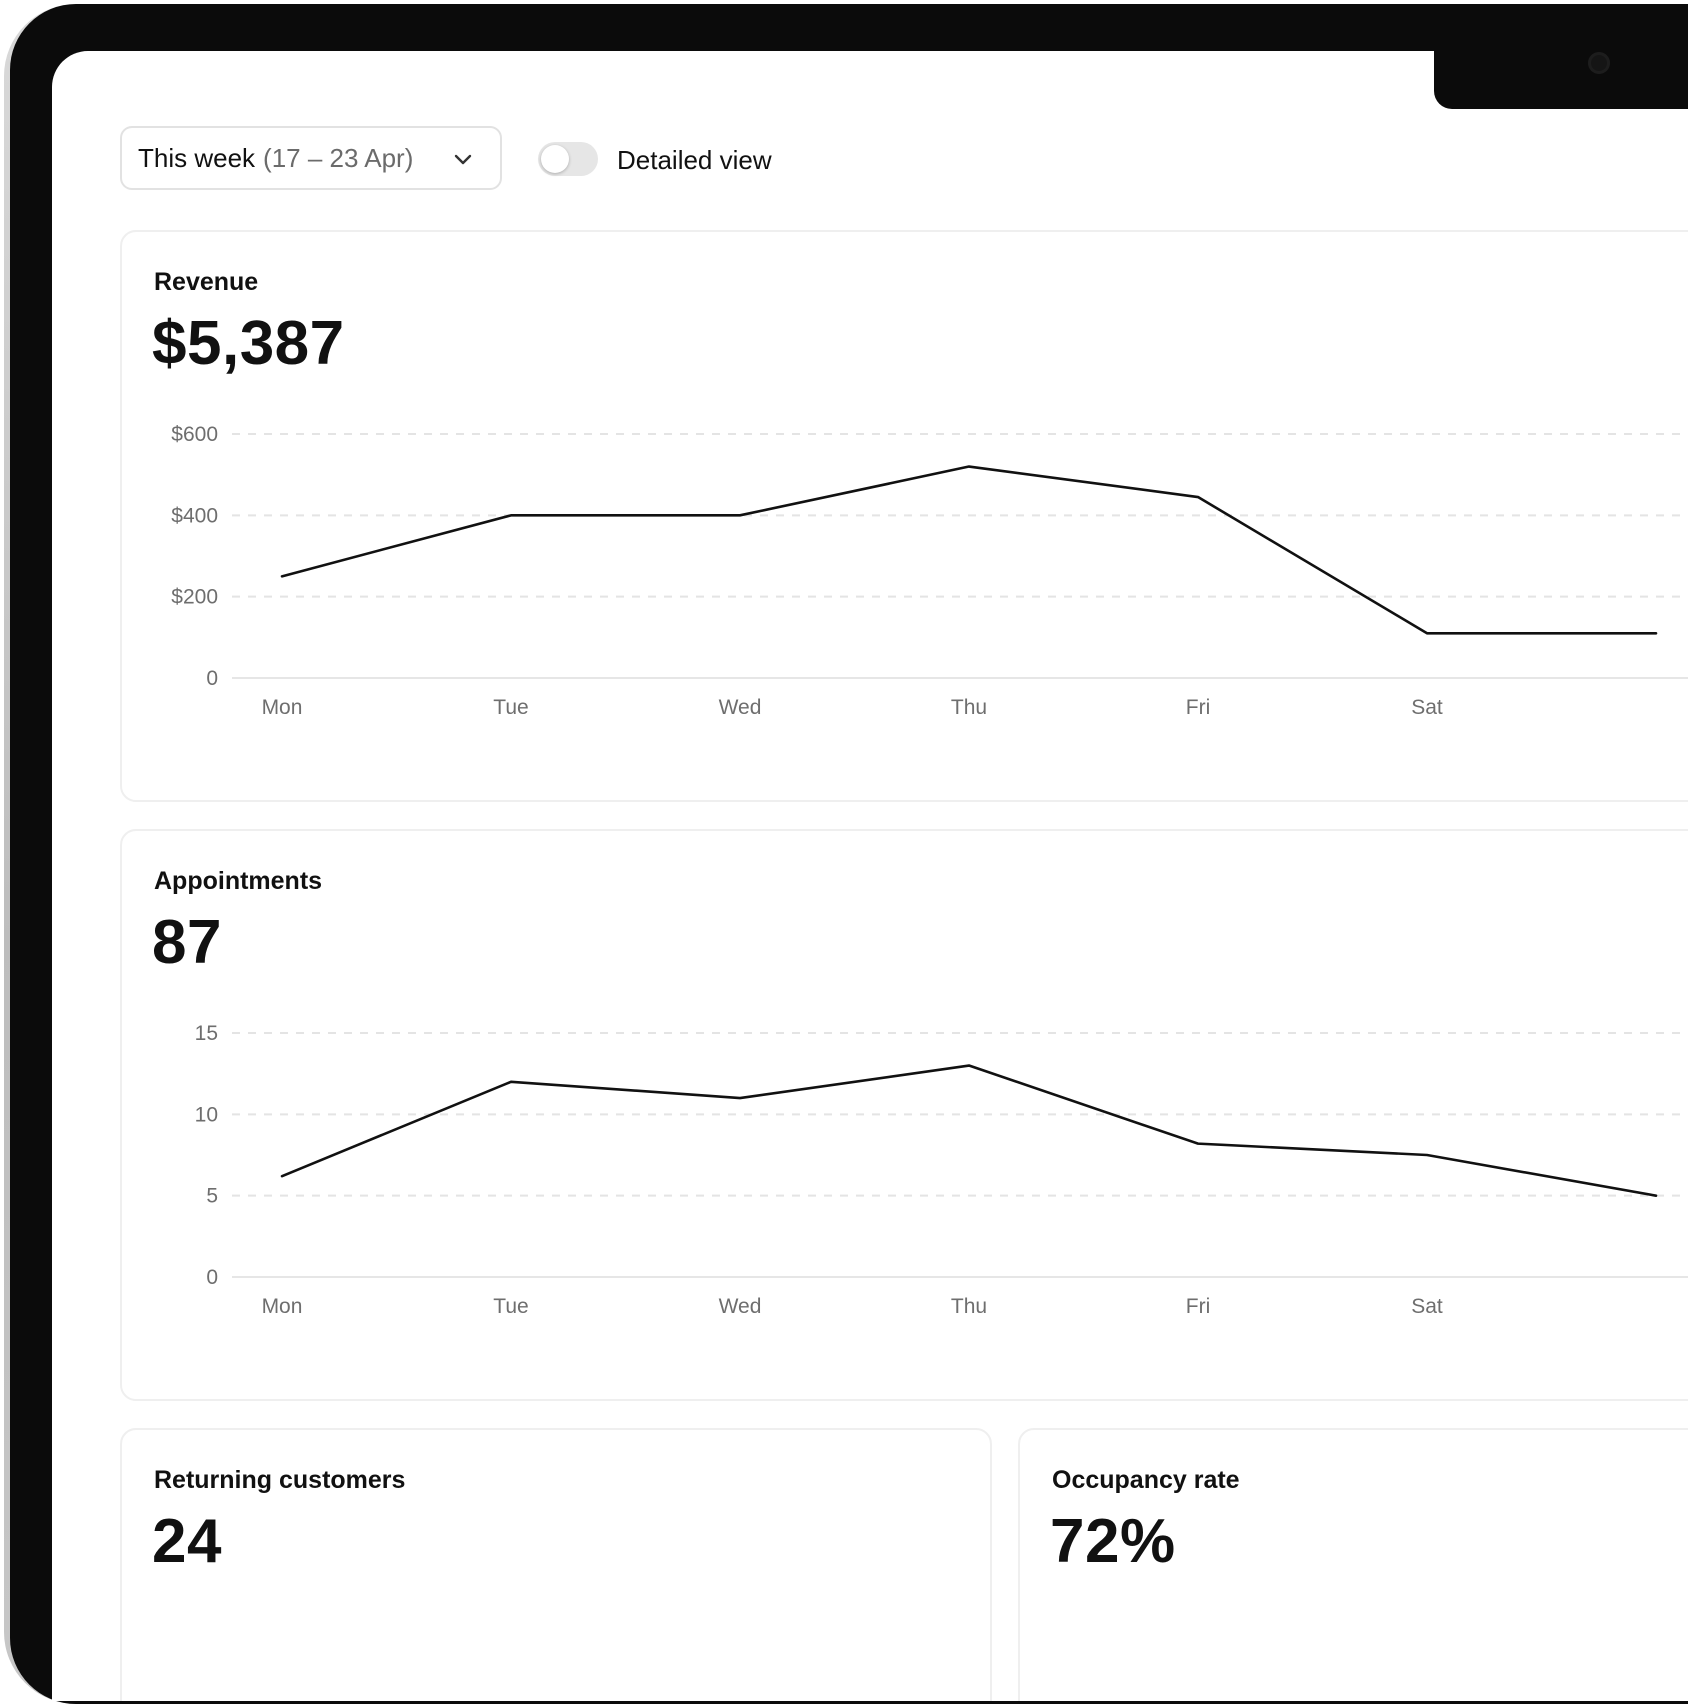  Describe the element at coordinates (1146, 1480) in the screenshot. I see `card-title: Occupancy rate` at that location.